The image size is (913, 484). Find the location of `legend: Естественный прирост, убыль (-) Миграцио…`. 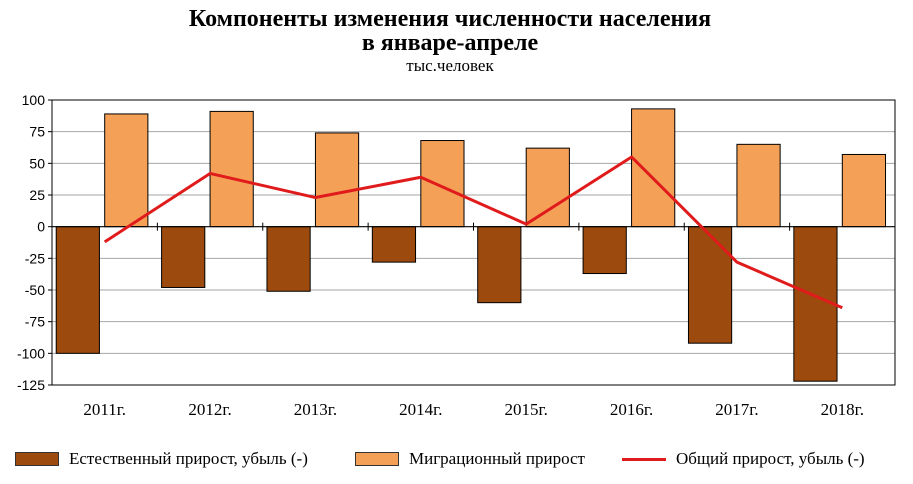

legend: Естественный прирост, убыль (-) Миграцио… is located at coordinates (456, 459).